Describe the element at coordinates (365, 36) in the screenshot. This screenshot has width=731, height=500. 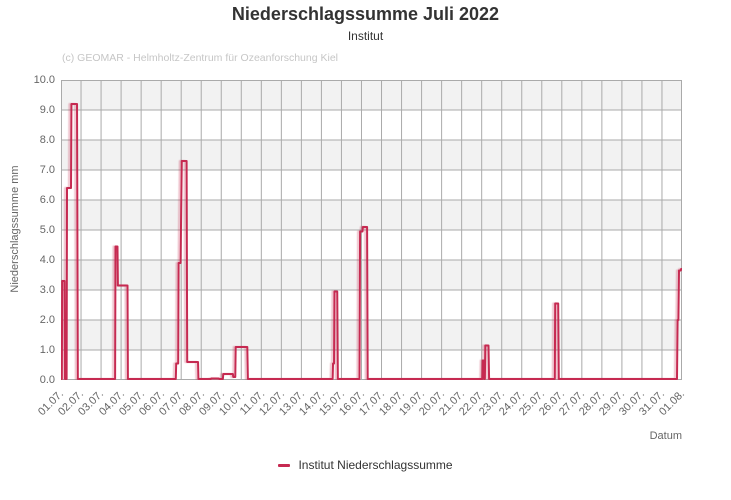
I see `chart-subtitle: Institut` at that location.